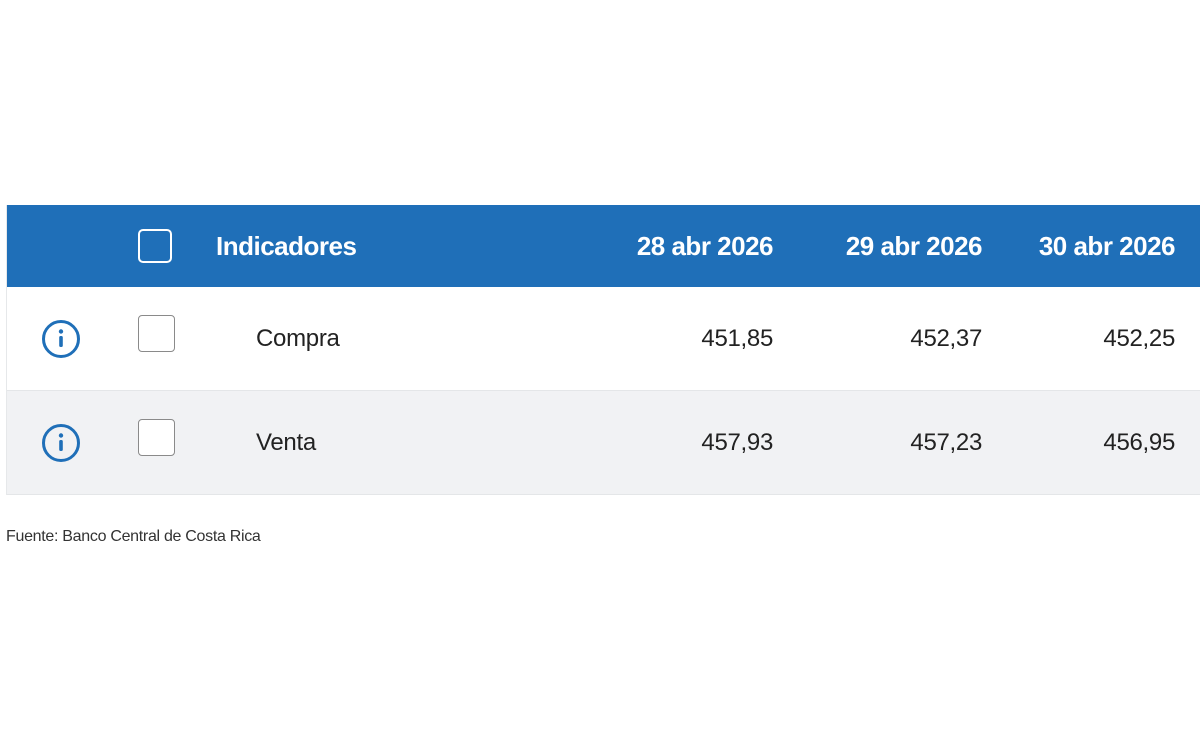 This screenshot has width=1200, height=747. Describe the element at coordinates (156, 333) in the screenshot. I see `row-checkbox-compra` at that location.